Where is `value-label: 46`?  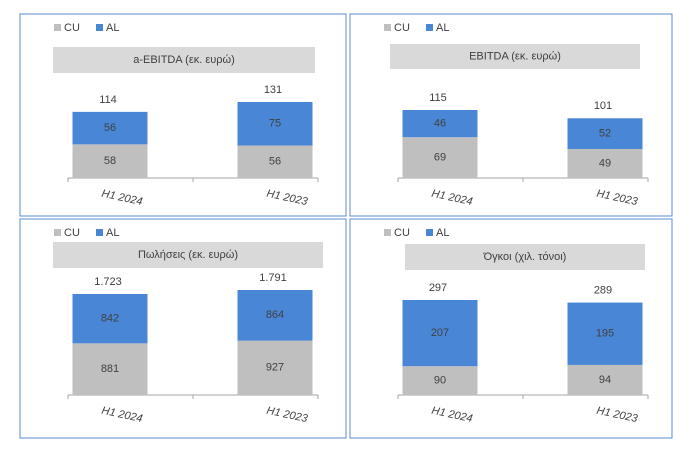
value-label: 46 is located at coordinates (440, 124).